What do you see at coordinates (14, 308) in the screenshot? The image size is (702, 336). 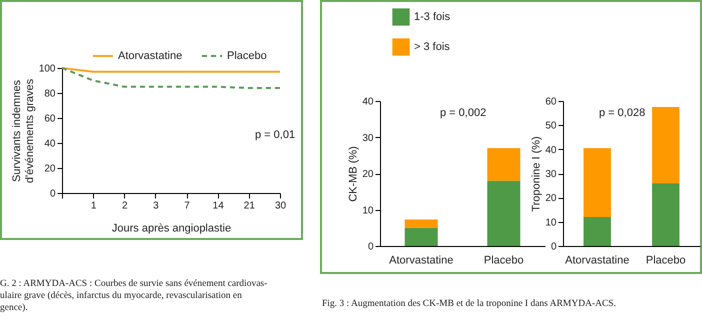 I see `text: gence).` at bounding box center [14, 308].